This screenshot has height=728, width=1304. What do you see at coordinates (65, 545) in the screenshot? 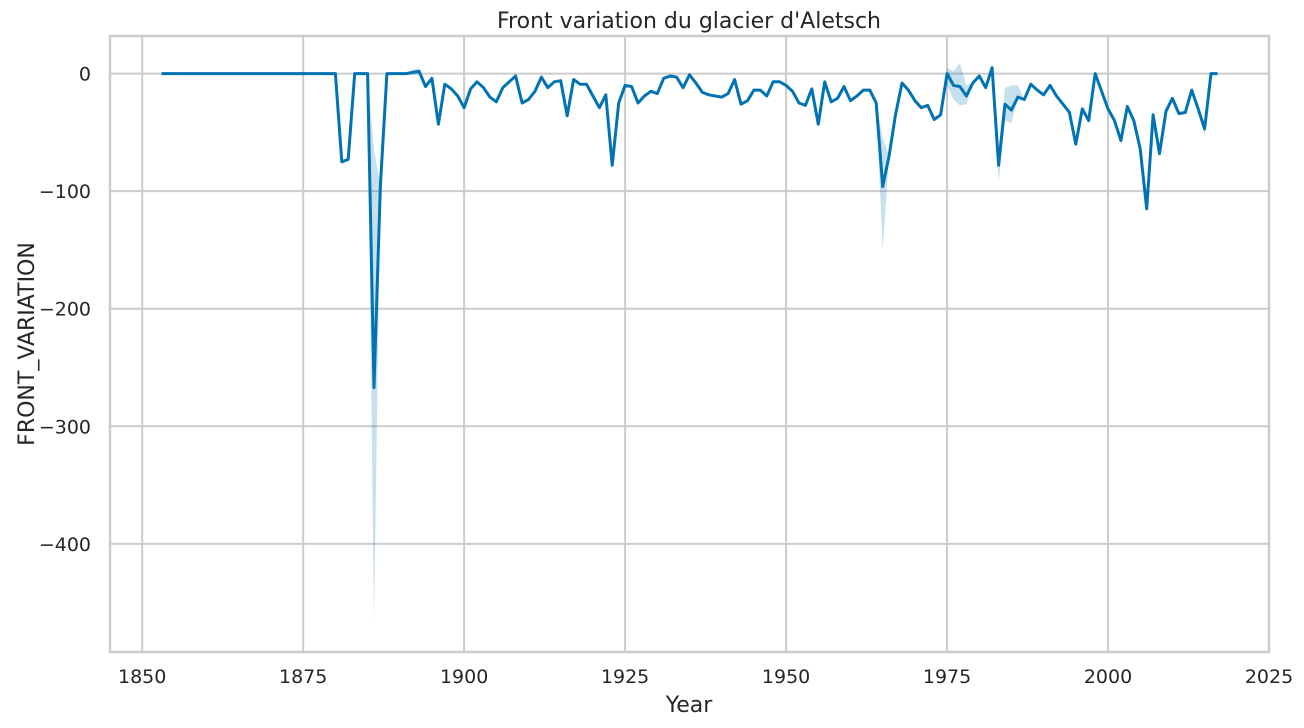
I see `y-tick-label: −400` at bounding box center [65, 545].